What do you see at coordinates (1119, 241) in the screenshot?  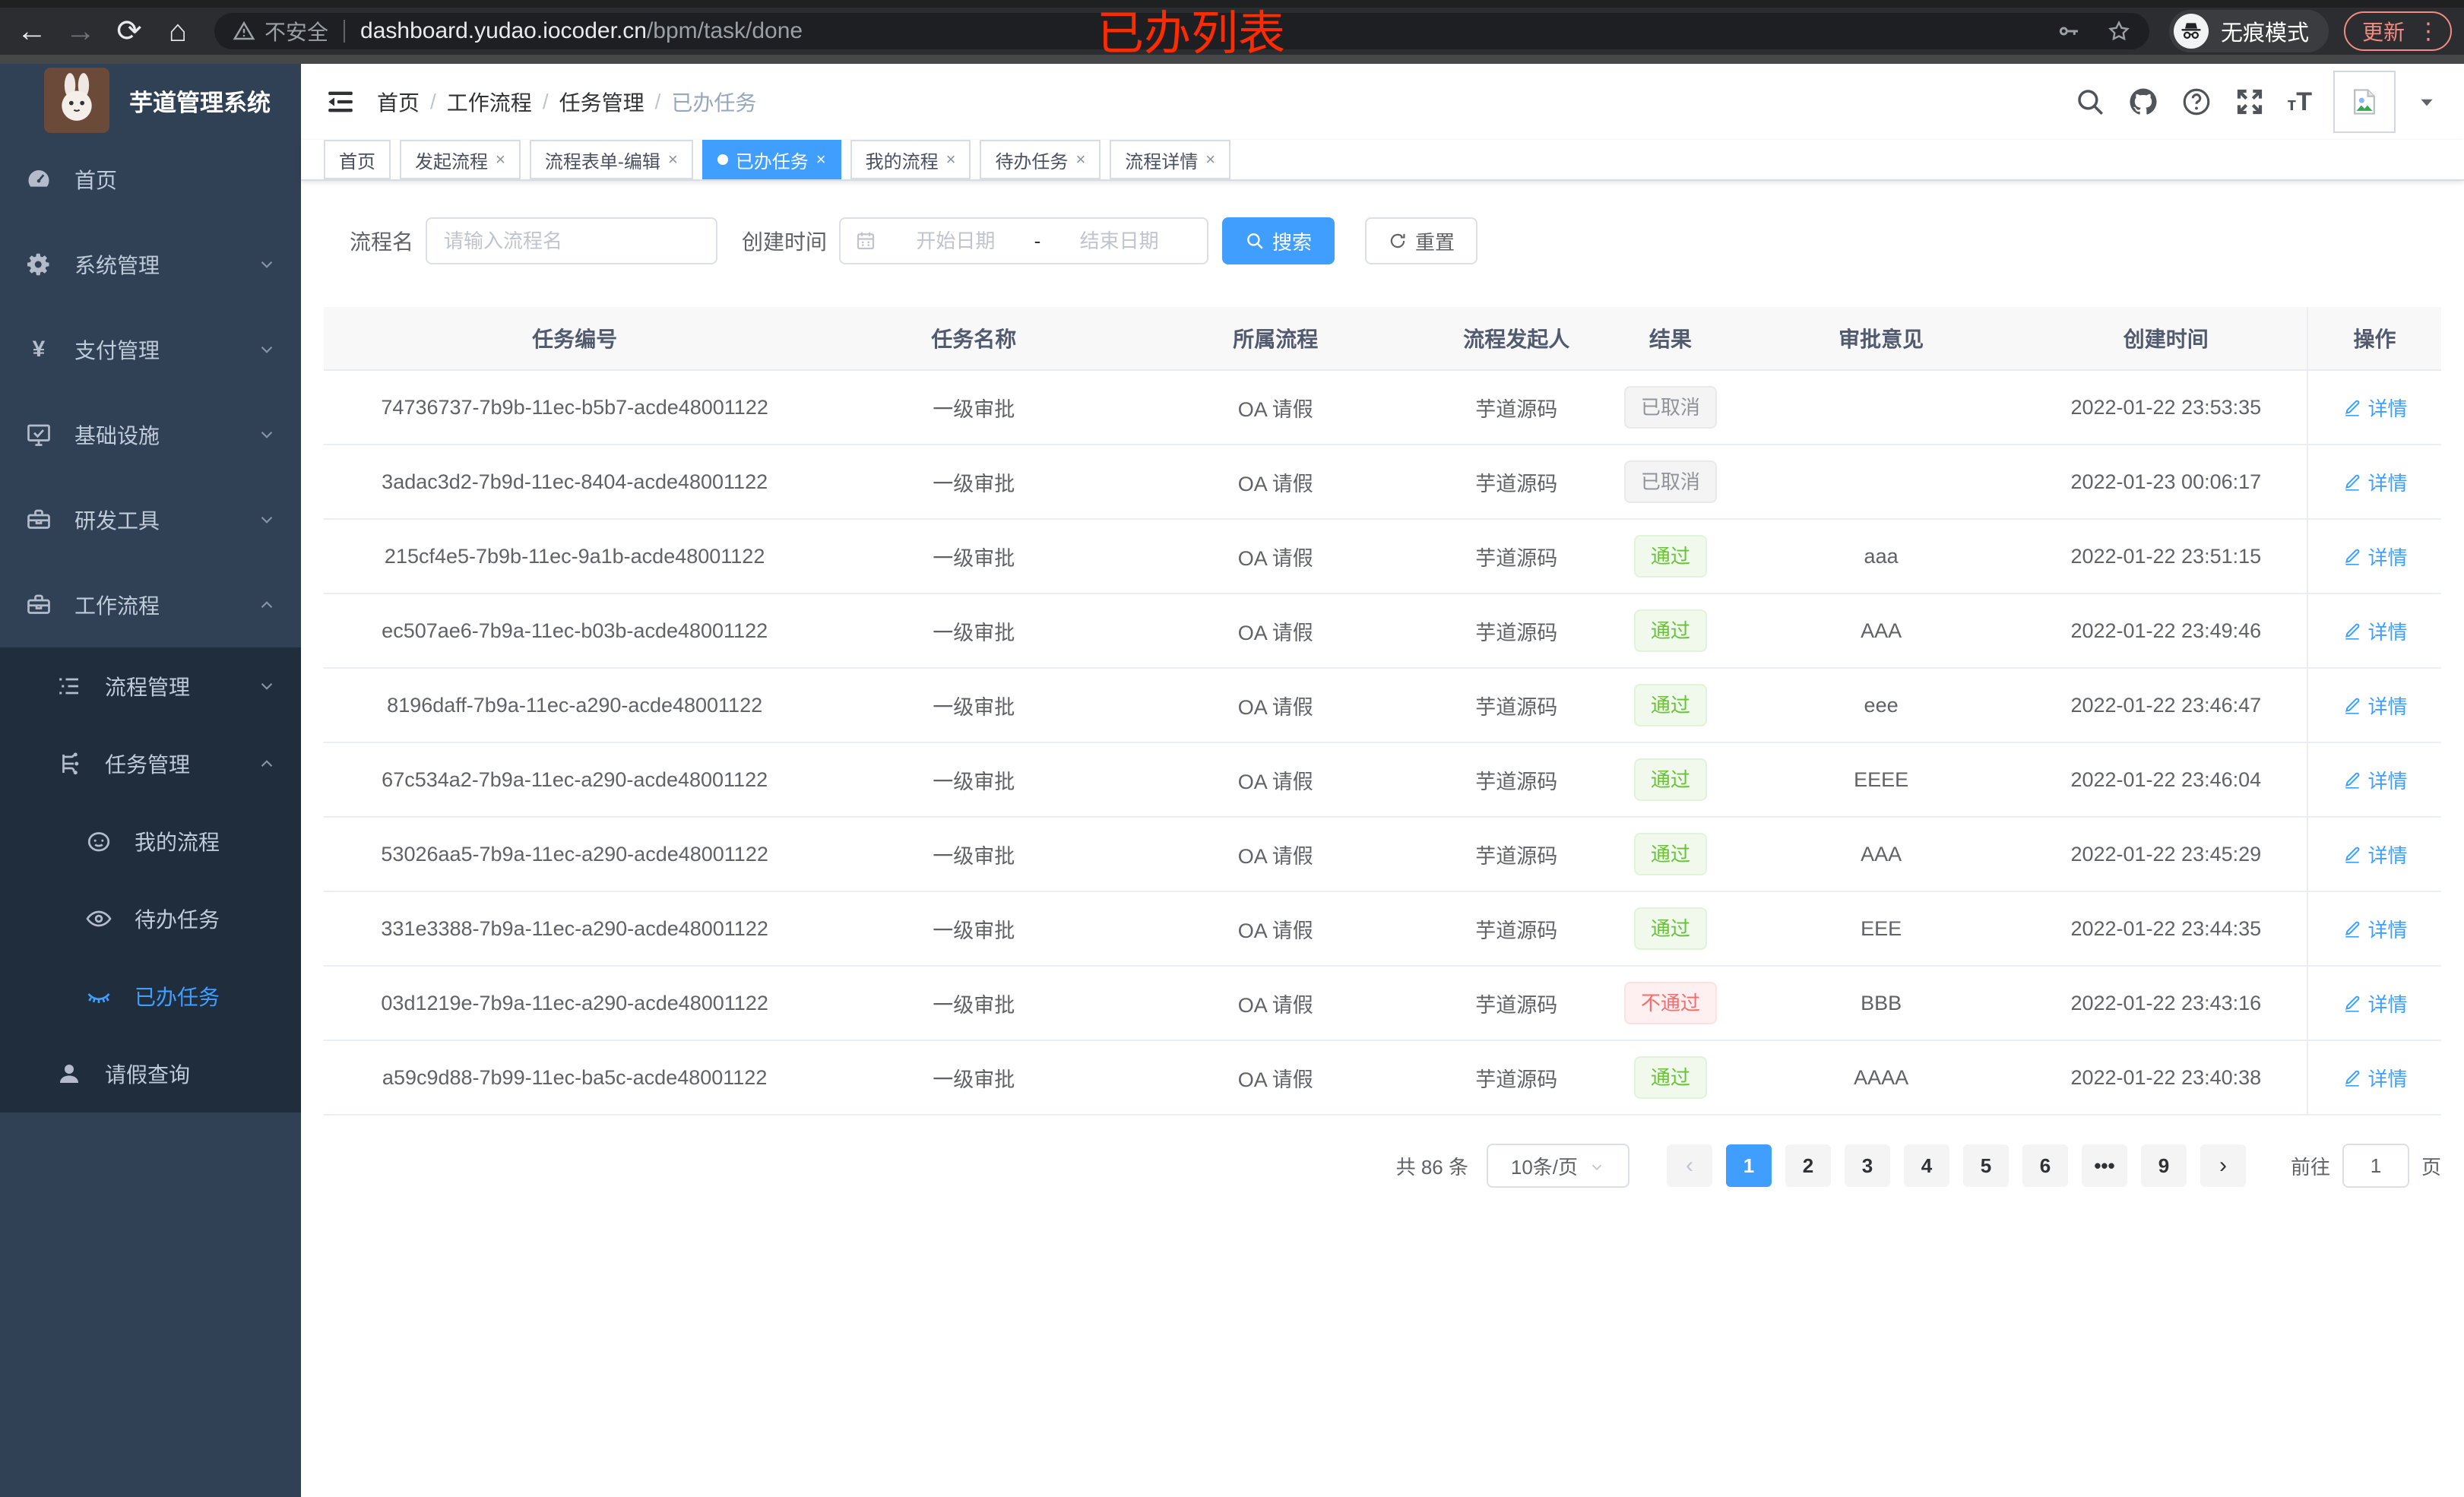 I see `end-date-input` at bounding box center [1119, 241].